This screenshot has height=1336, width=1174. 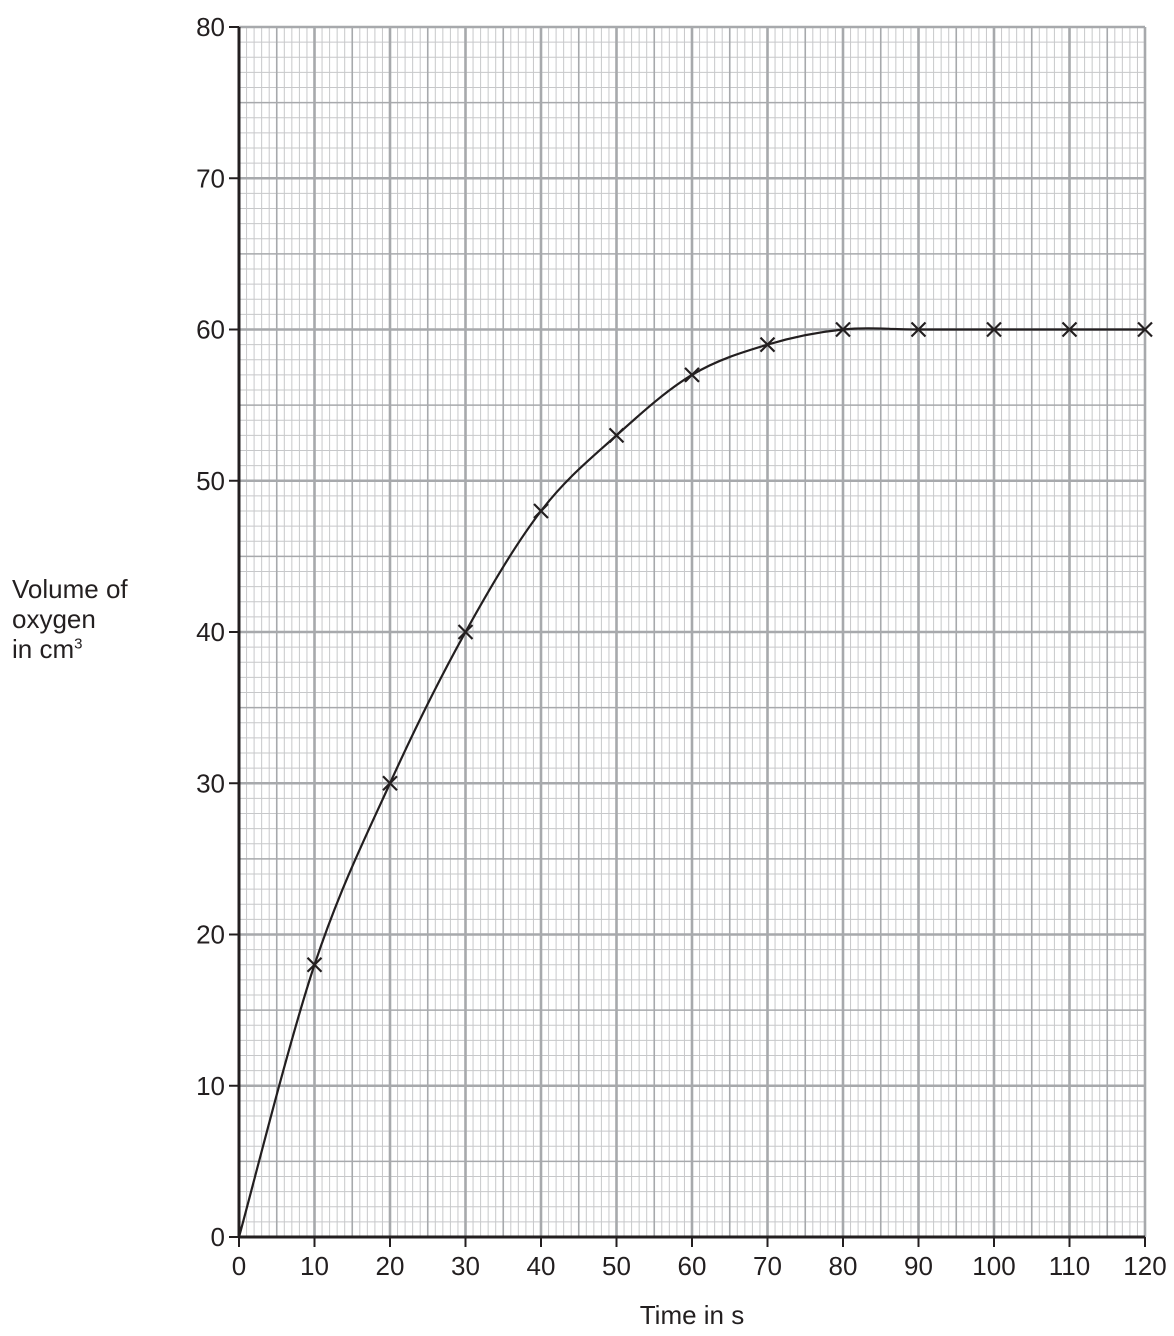 I want to click on x-tick-label: 60, so click(x=692, y=1266).